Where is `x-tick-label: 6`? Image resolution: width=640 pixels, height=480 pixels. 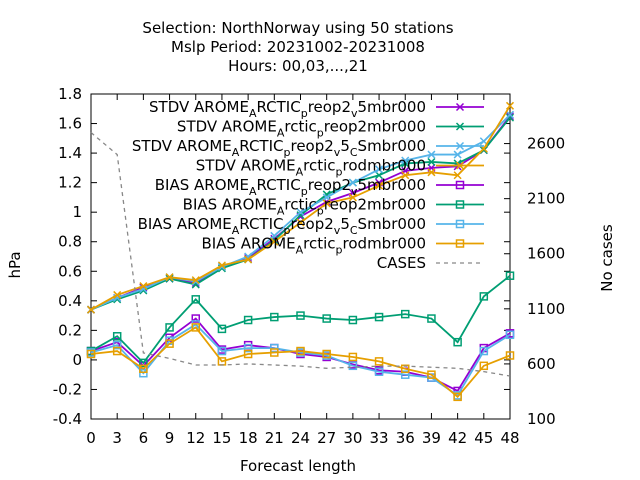 x-tick-label: 6 is located at coordinates (144, 438).